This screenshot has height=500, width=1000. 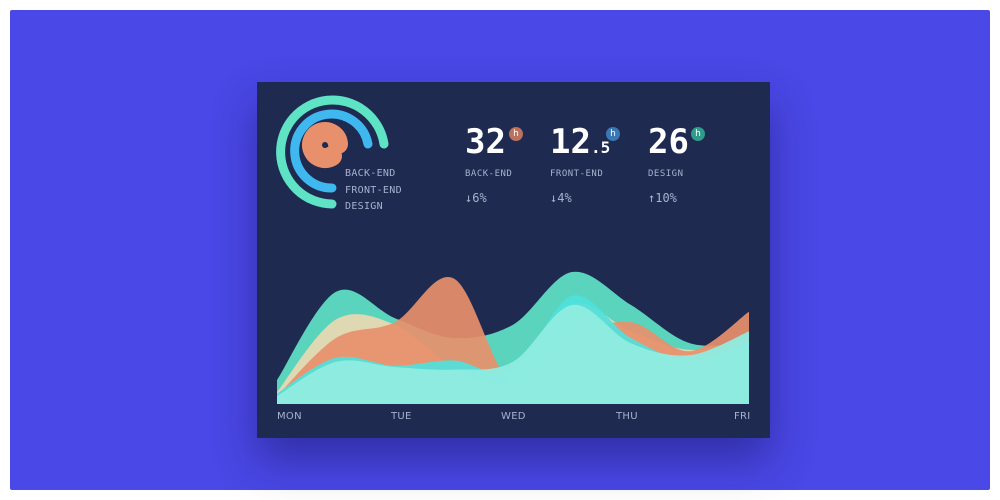 I want to click on hours-donut-chart, so click(x=332, y=152).